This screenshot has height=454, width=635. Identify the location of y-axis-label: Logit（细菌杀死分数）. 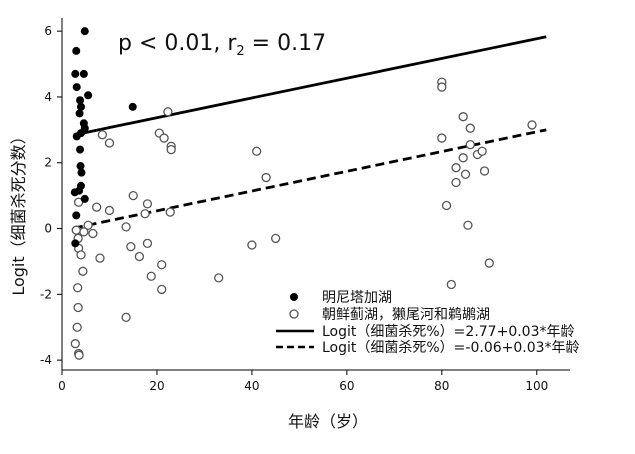
(18, 211).